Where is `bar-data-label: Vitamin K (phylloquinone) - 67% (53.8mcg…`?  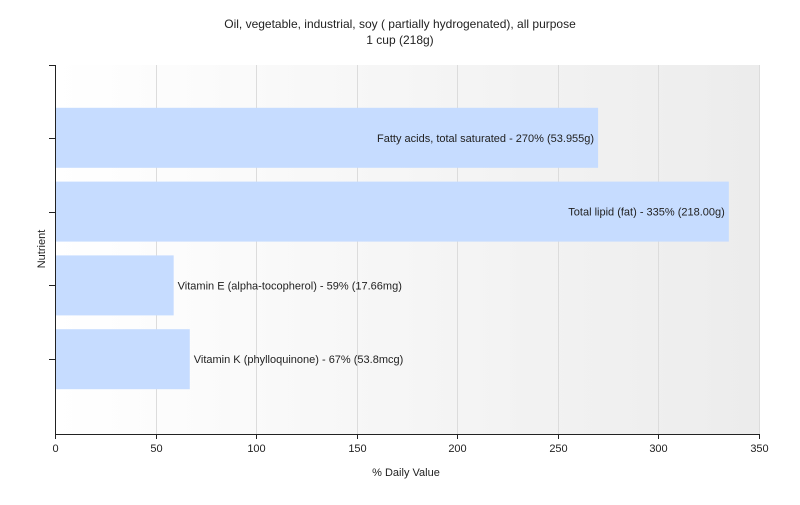
bar-data-label: Vitamin K (phylloquinone) - 67% (53.8mcg… is located at coordinates (299, 360).